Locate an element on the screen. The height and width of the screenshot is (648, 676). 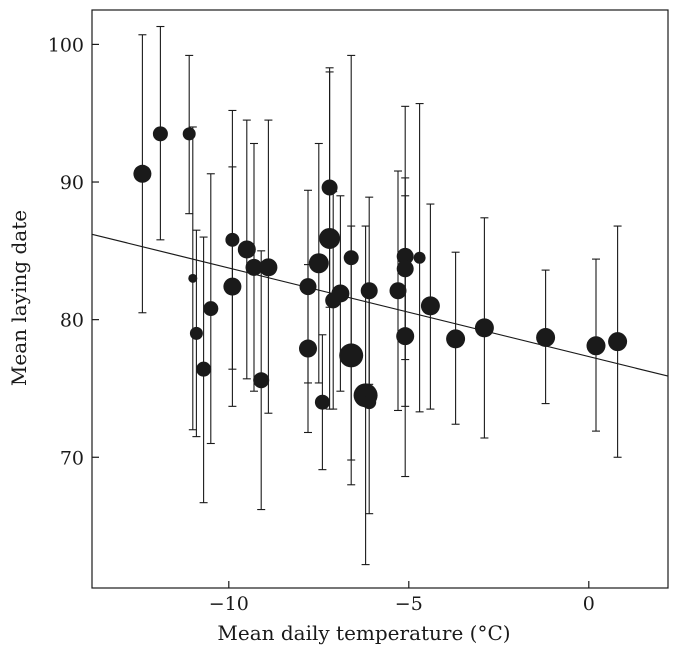
x-axis-title: Mean daily temperature (°C) is located at coordinates (363, 633).